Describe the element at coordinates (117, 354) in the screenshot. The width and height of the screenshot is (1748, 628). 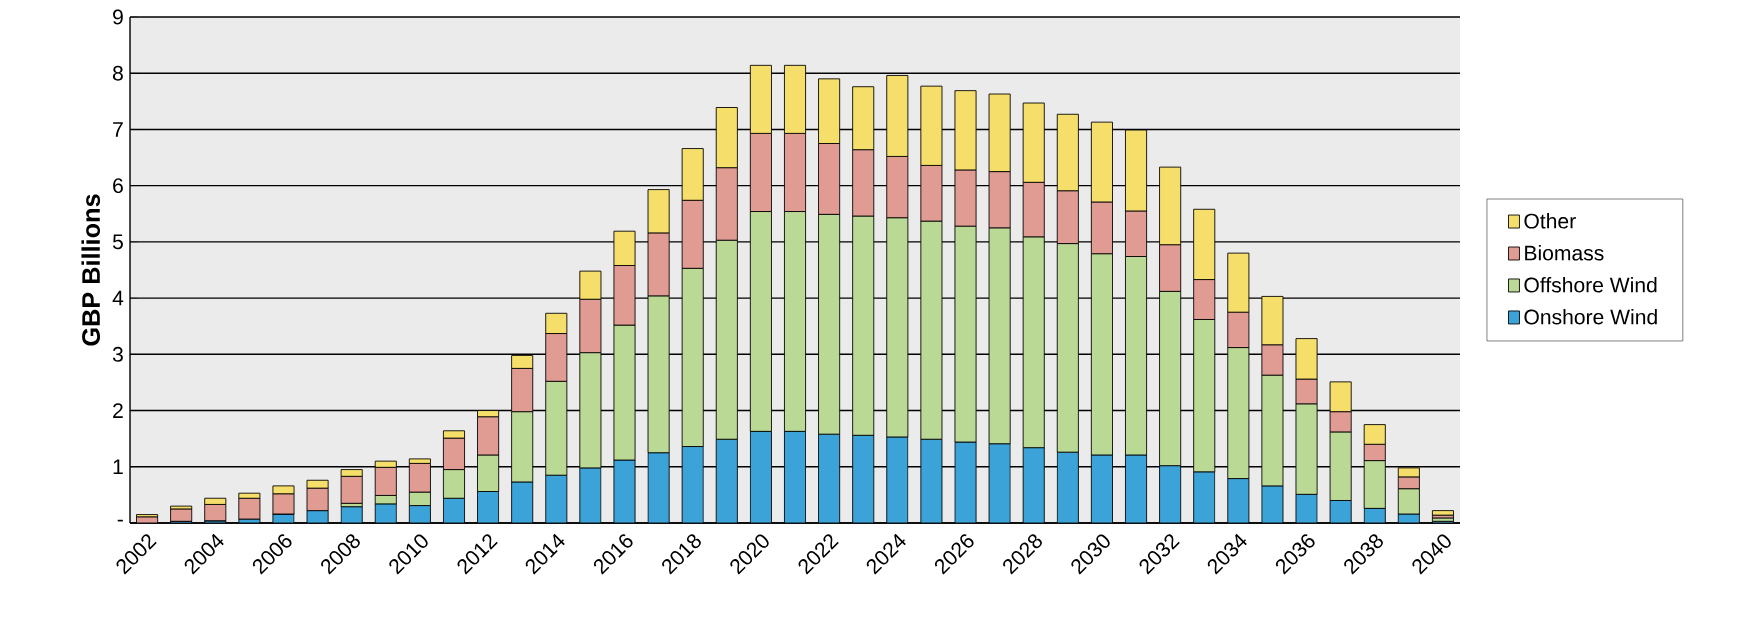
I see `y-tick-label: 3` at that location.